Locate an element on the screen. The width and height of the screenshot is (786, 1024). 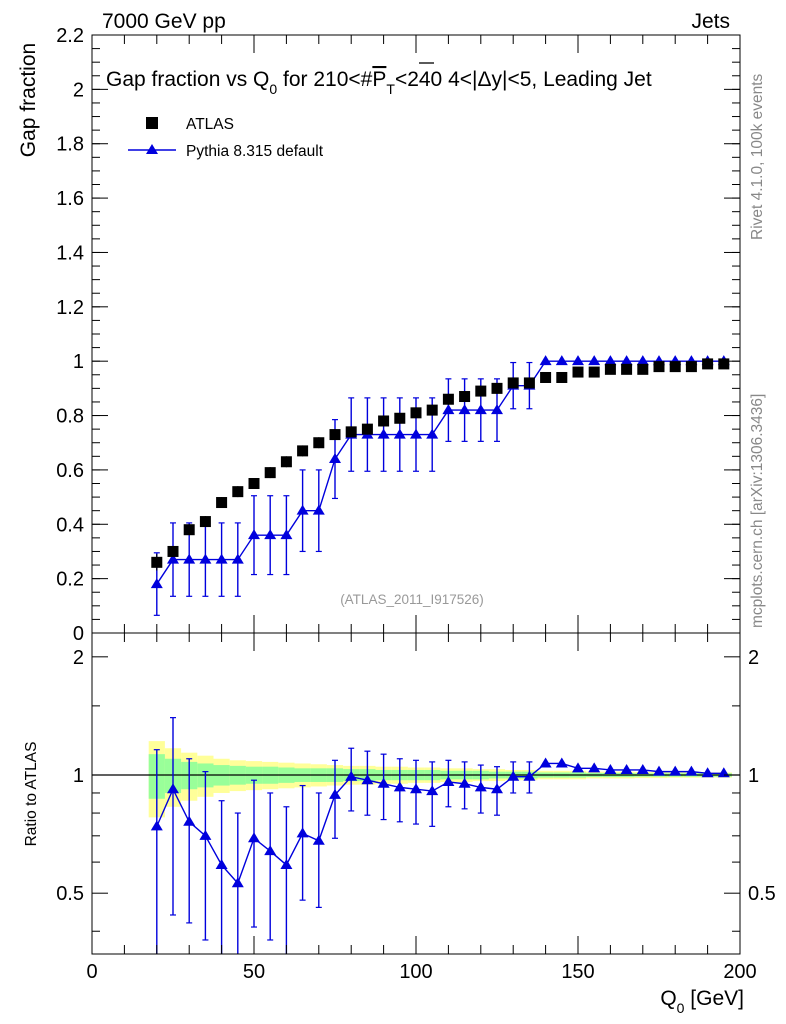
y-tick-label: 1.6 is located at coordinates (70, 199).